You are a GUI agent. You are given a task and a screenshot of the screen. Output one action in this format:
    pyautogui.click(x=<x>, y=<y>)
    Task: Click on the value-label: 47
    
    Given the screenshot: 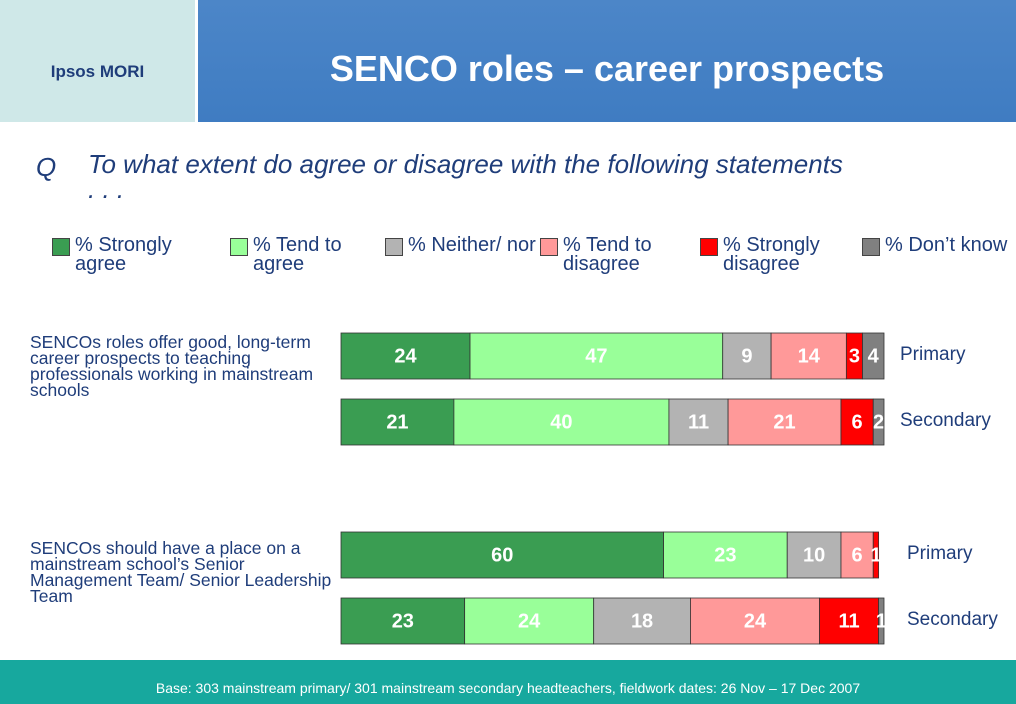 What is the action you would take?
    pyautogui.click(x=596, y=356)
    